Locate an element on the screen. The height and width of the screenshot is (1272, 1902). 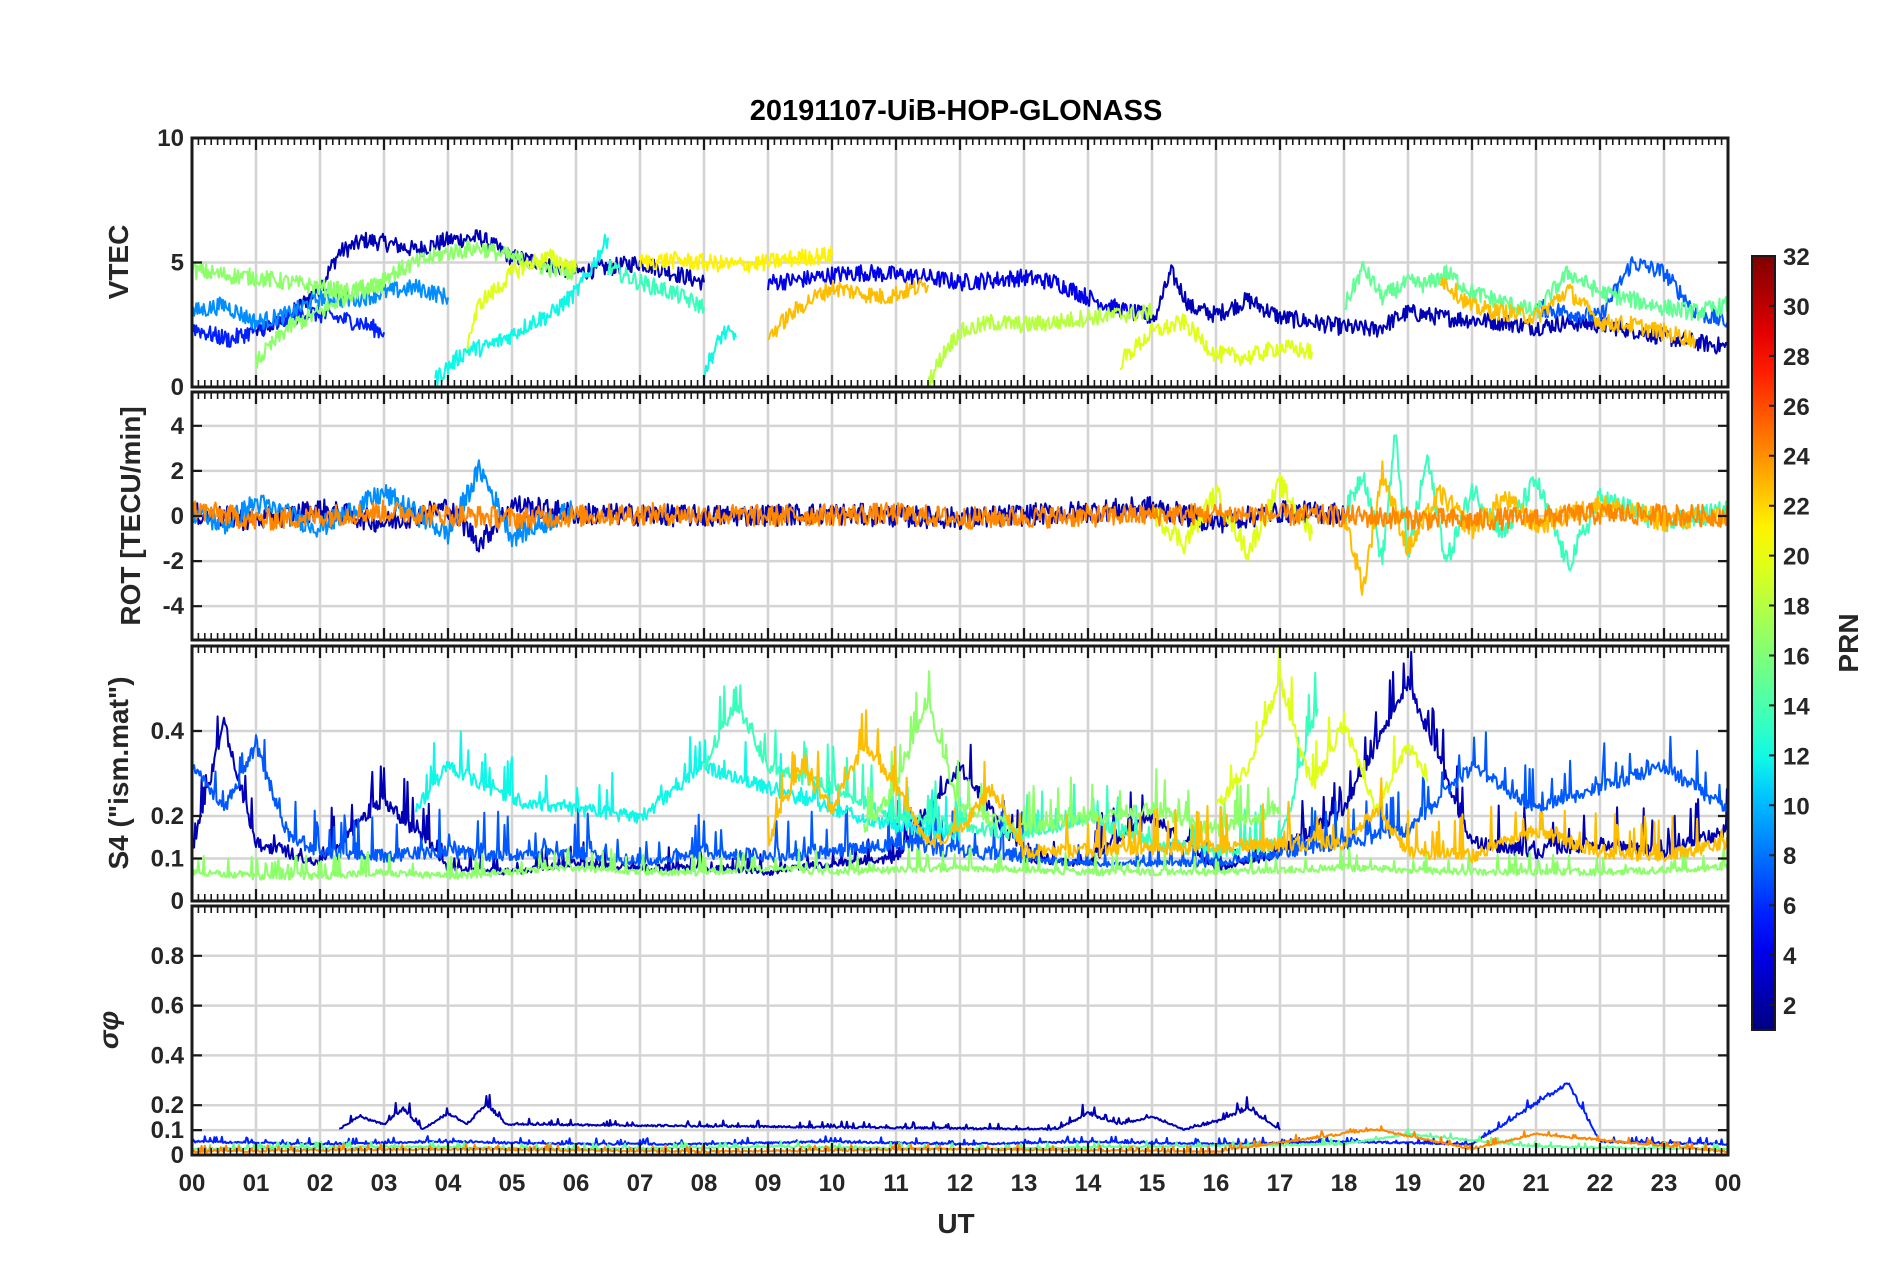
traces-s4 is located at coordinates (960, 764).